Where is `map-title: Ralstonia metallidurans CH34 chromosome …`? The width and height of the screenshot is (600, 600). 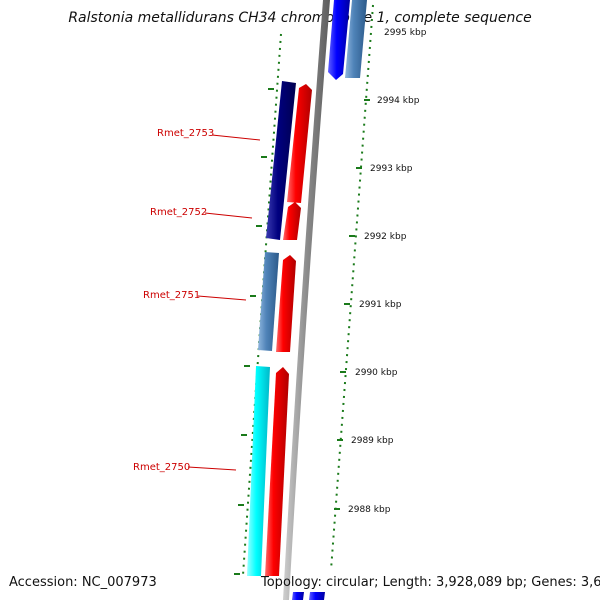
map-title: Ralstonia metallidurans CH34 chromosome … is located at coordinates (300, 18).